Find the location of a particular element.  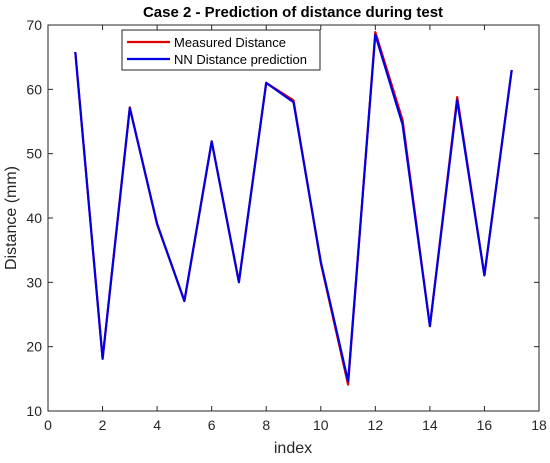

x-tick-label: 16 is located at coordinates (485, 425).